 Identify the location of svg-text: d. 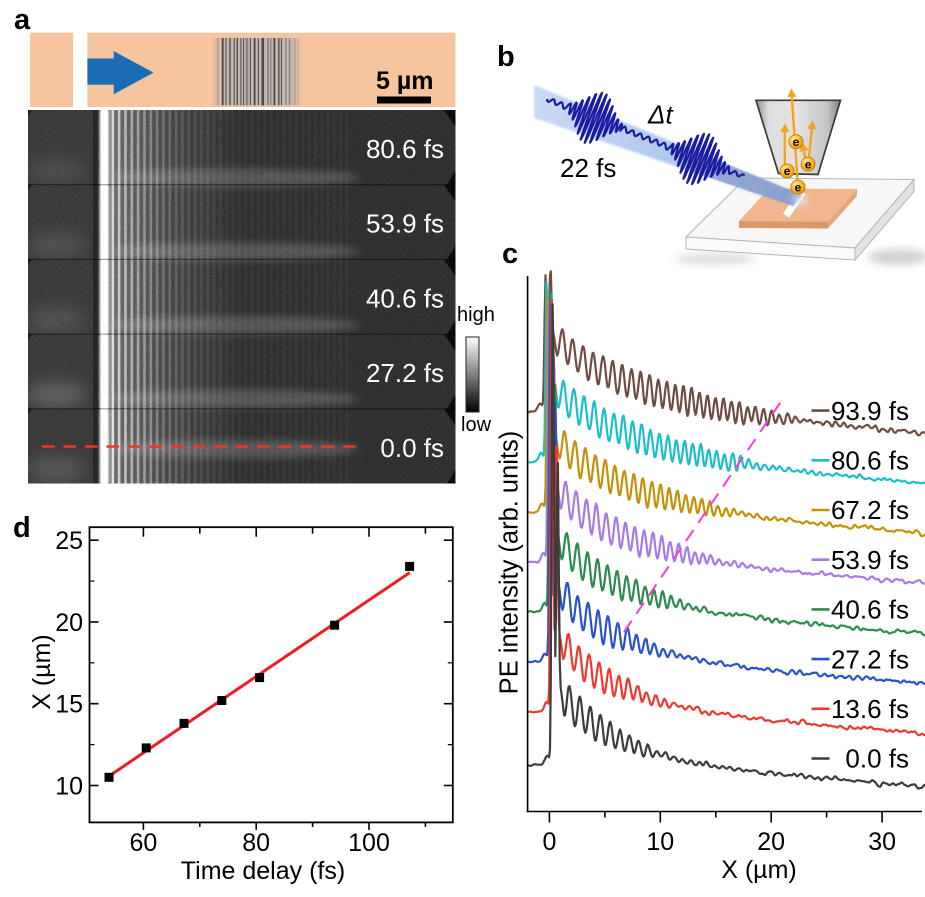
(22, 528).